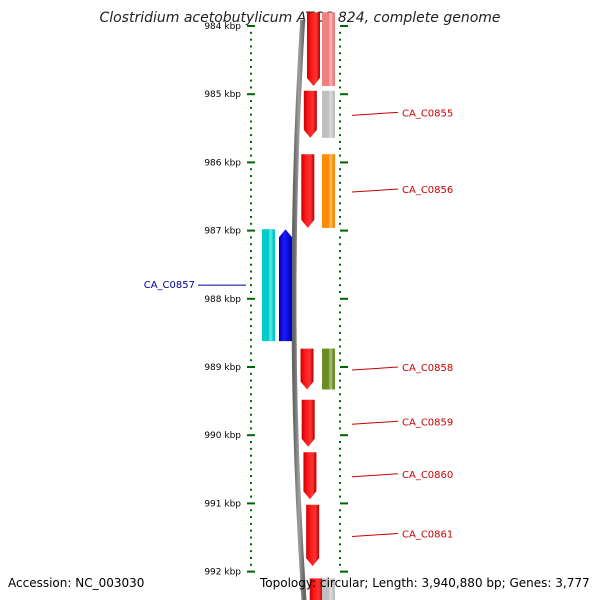 The height and width of the screenshot is (600, 600). What do you see at coordinates (427, 534) in the screenshot?
I see `gene-label: CA_C0861` at bounding box center [427, 534].